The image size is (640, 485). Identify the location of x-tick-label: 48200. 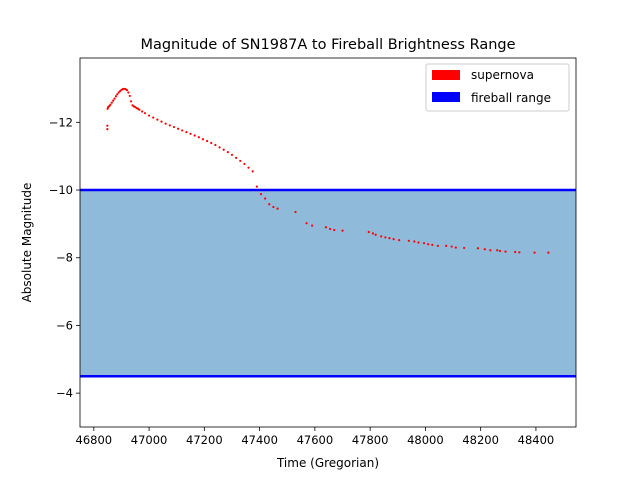
(480, 440).